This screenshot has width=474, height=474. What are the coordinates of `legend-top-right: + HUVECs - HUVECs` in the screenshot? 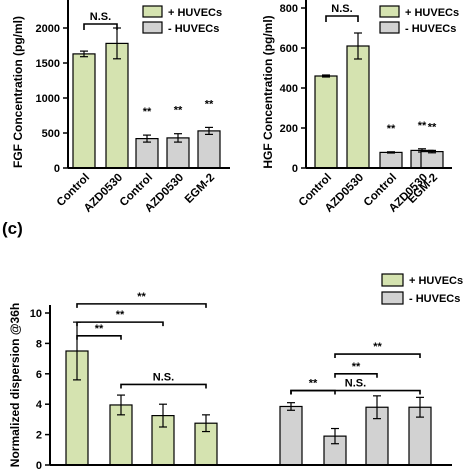 It's located at (419, 20).